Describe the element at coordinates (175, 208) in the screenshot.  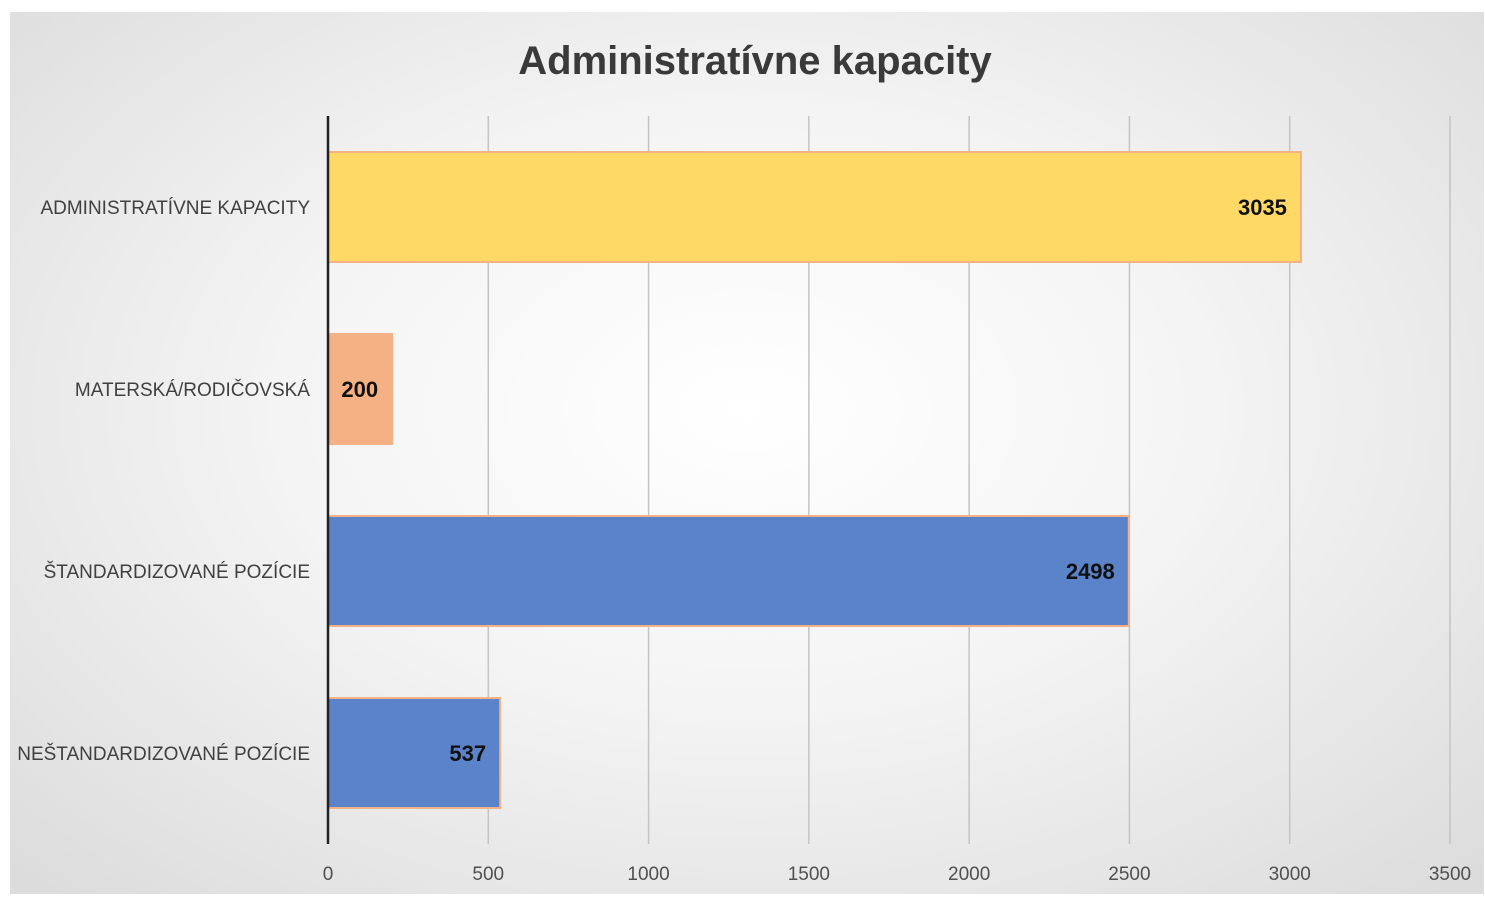
I see `category-label: ADMINISTRATÍVNE KAPACITY` at that location.